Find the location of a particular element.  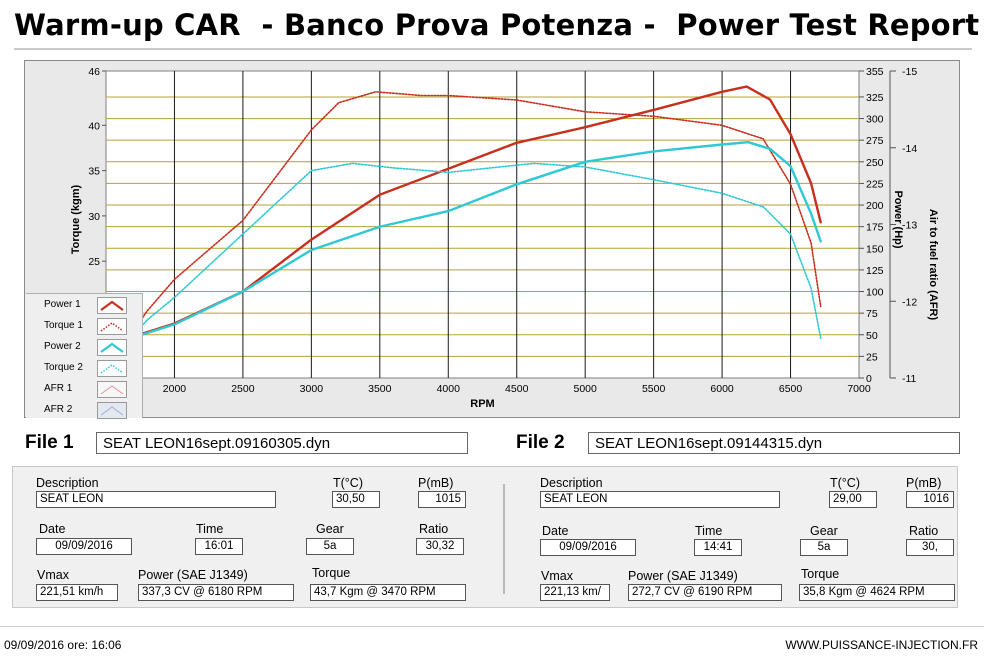

x-tick-label: 5500 is located at coordinates (654, 389).